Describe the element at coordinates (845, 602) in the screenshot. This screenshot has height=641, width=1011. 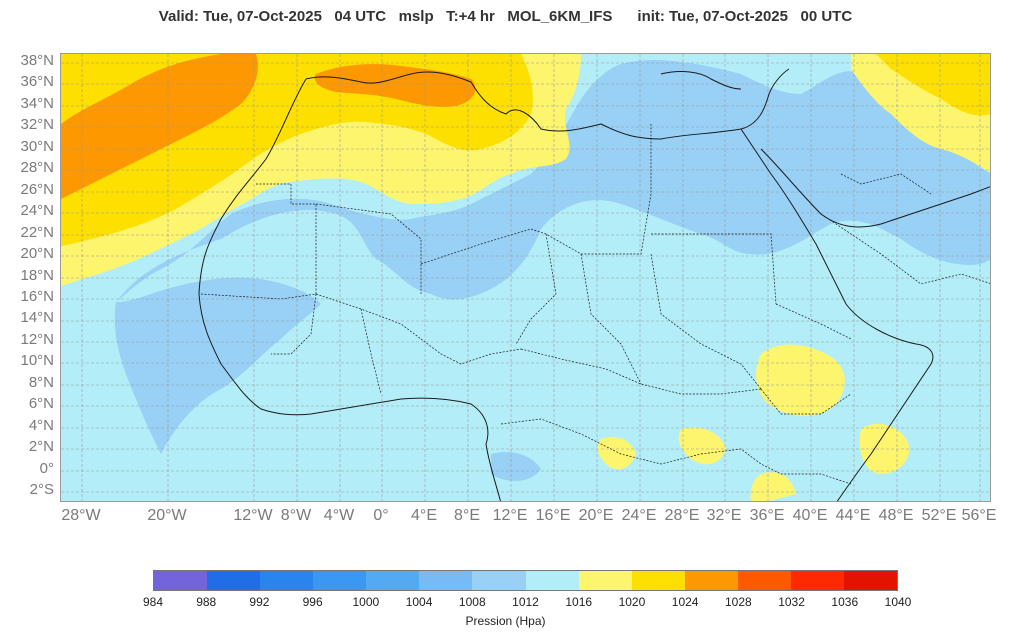
I see `colorbar-tick-label: 1036` at that location.